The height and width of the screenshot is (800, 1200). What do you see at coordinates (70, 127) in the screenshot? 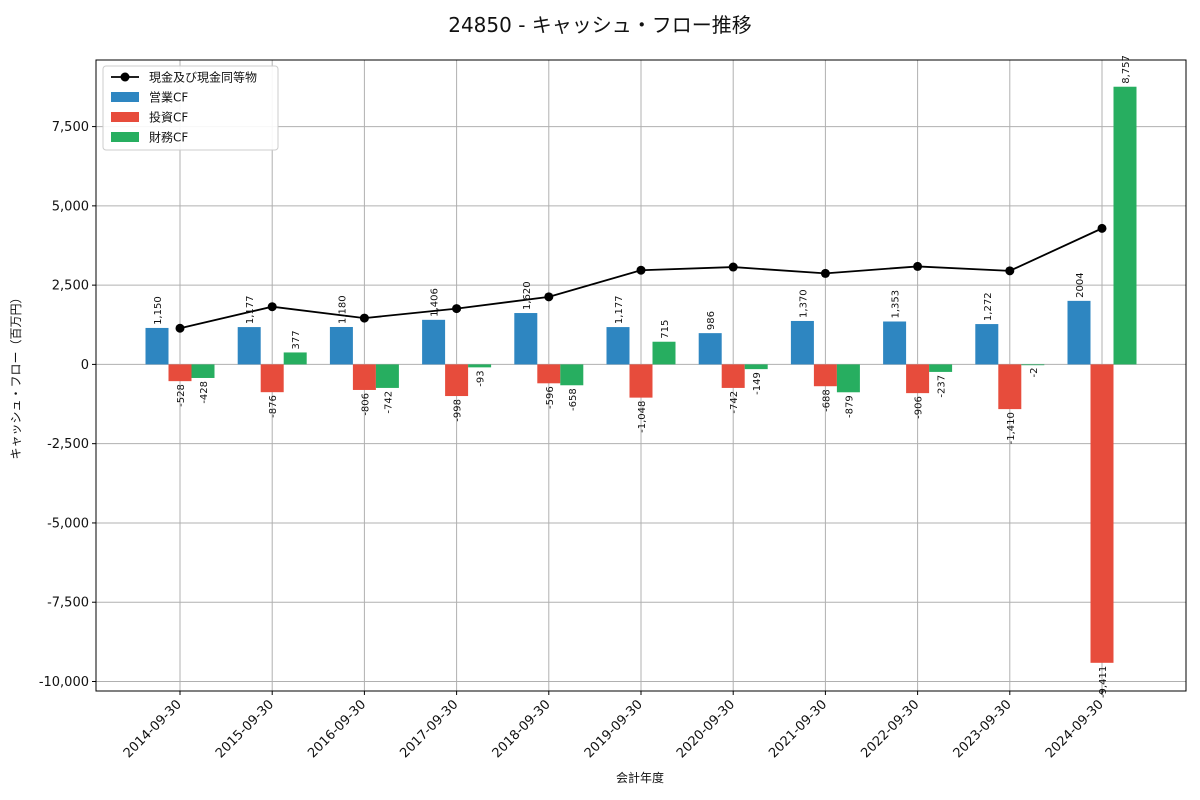
I see `y-tick-label: 7,500` at bounding box center [70, 127].